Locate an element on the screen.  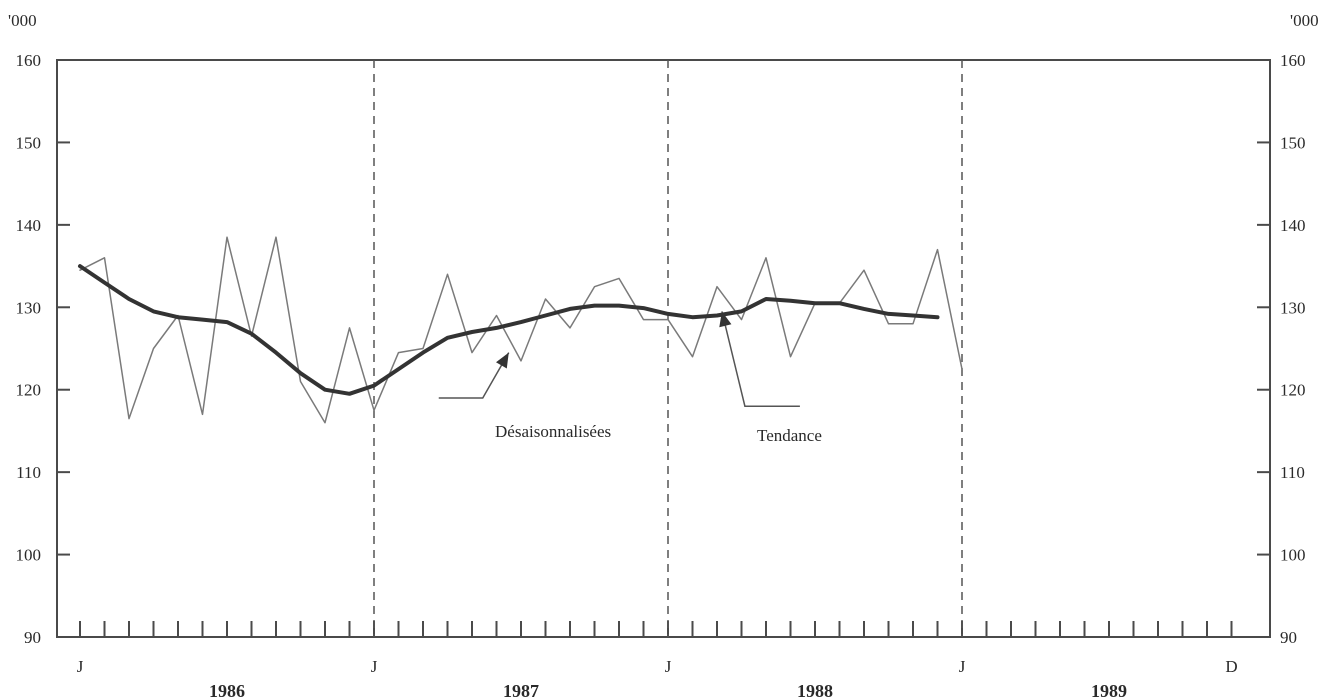
y-axis-right: 90 100 110 120 130 140 150 160 is located at coordinates (1281, 349).